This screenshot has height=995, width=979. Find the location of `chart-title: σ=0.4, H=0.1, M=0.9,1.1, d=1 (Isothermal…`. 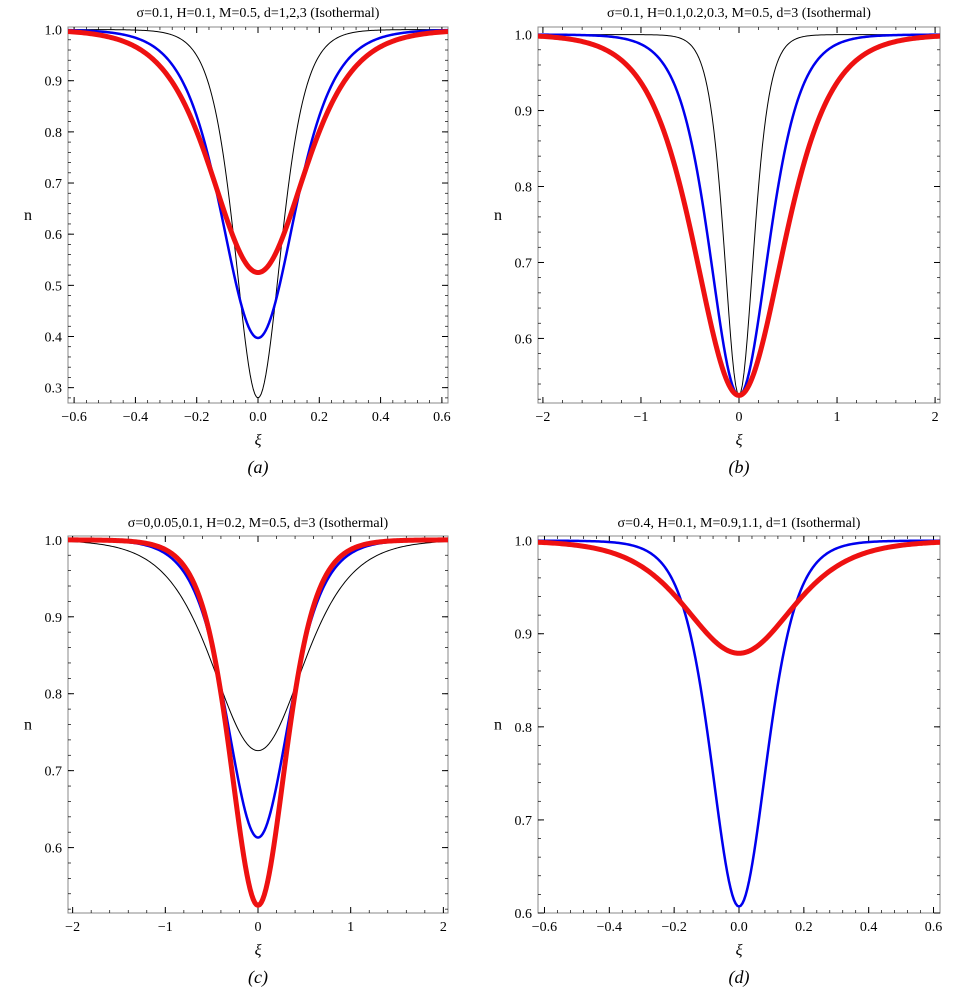

chart-title: σ=0.4, H=0.1, M=0.9,1.1, d=1 (Isothermal… is located at coordinates (739, 523).